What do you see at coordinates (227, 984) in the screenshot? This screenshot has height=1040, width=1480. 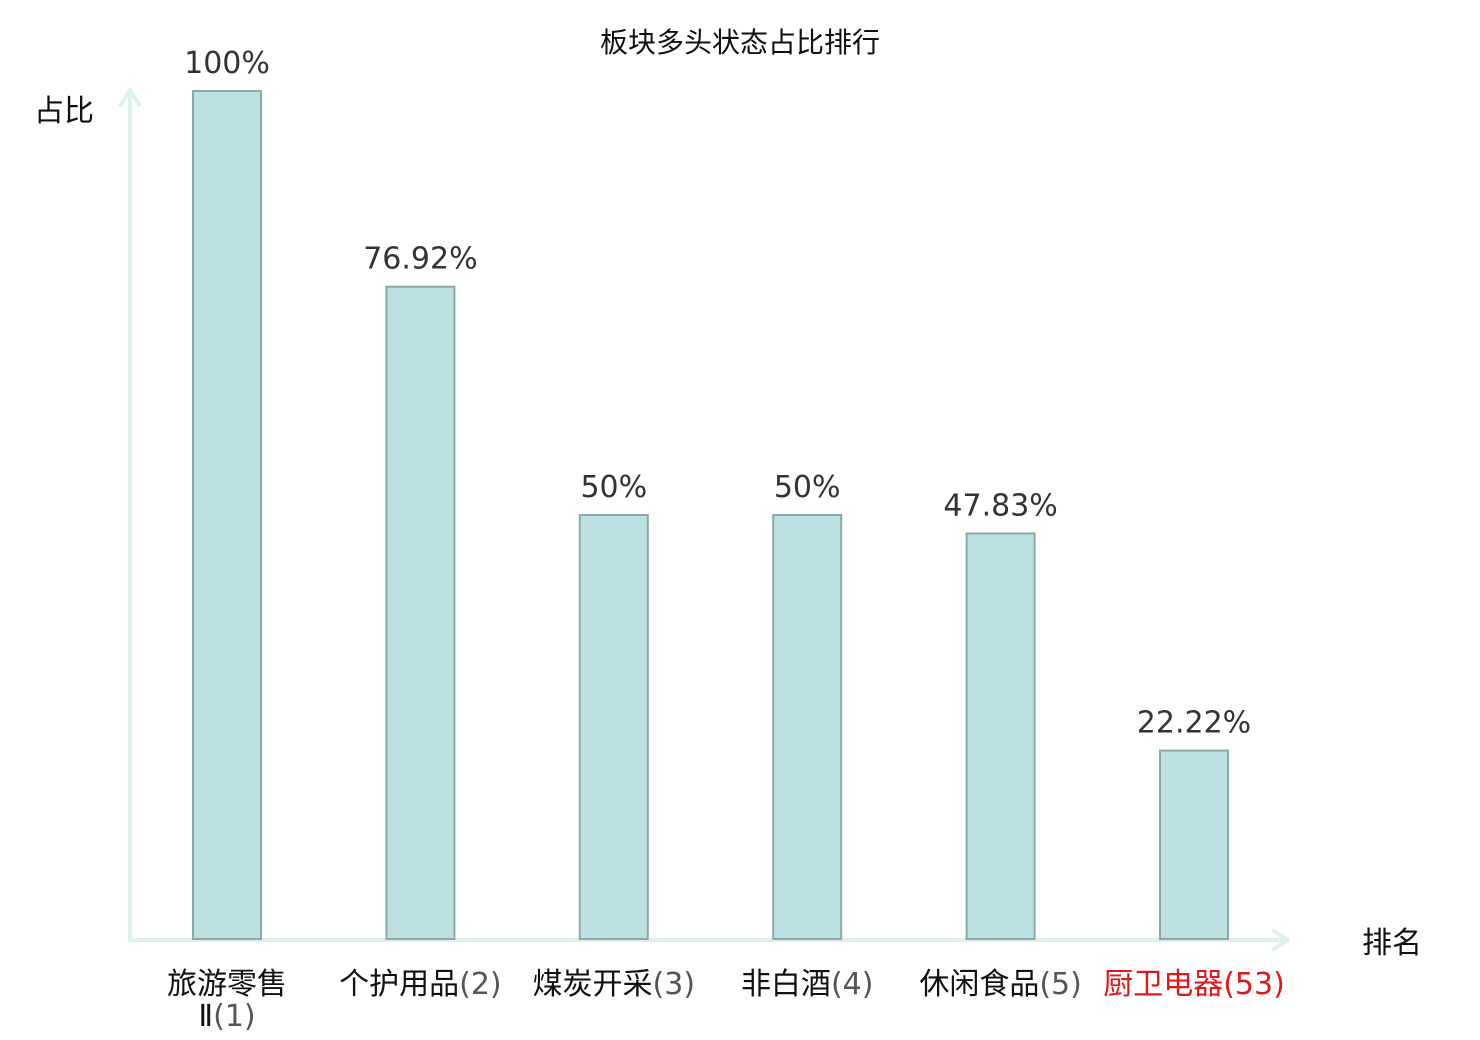 I see `tick-label-1: 旅游零售` at bounding box center [227, 984].